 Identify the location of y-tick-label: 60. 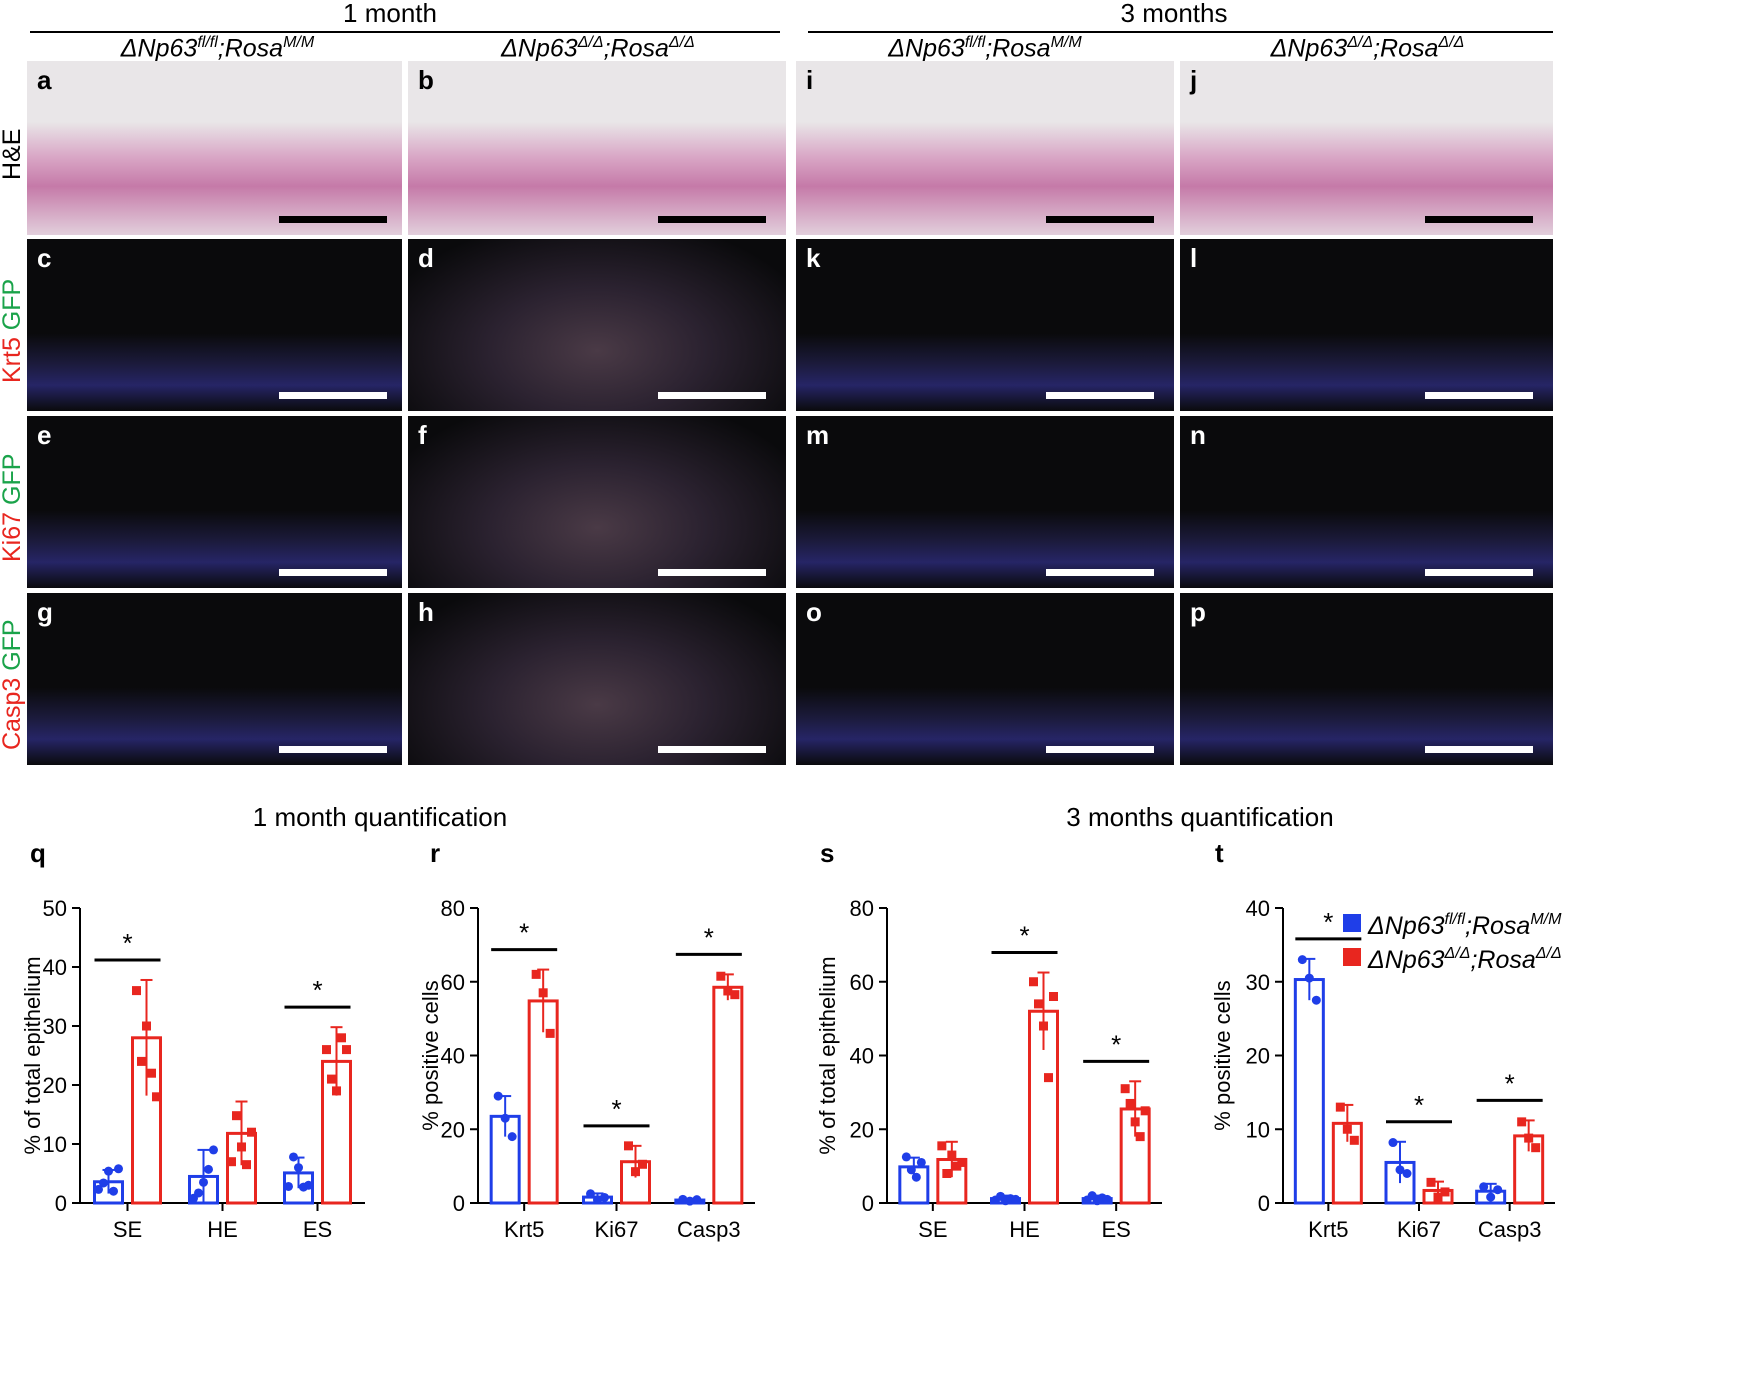
(862, 982).